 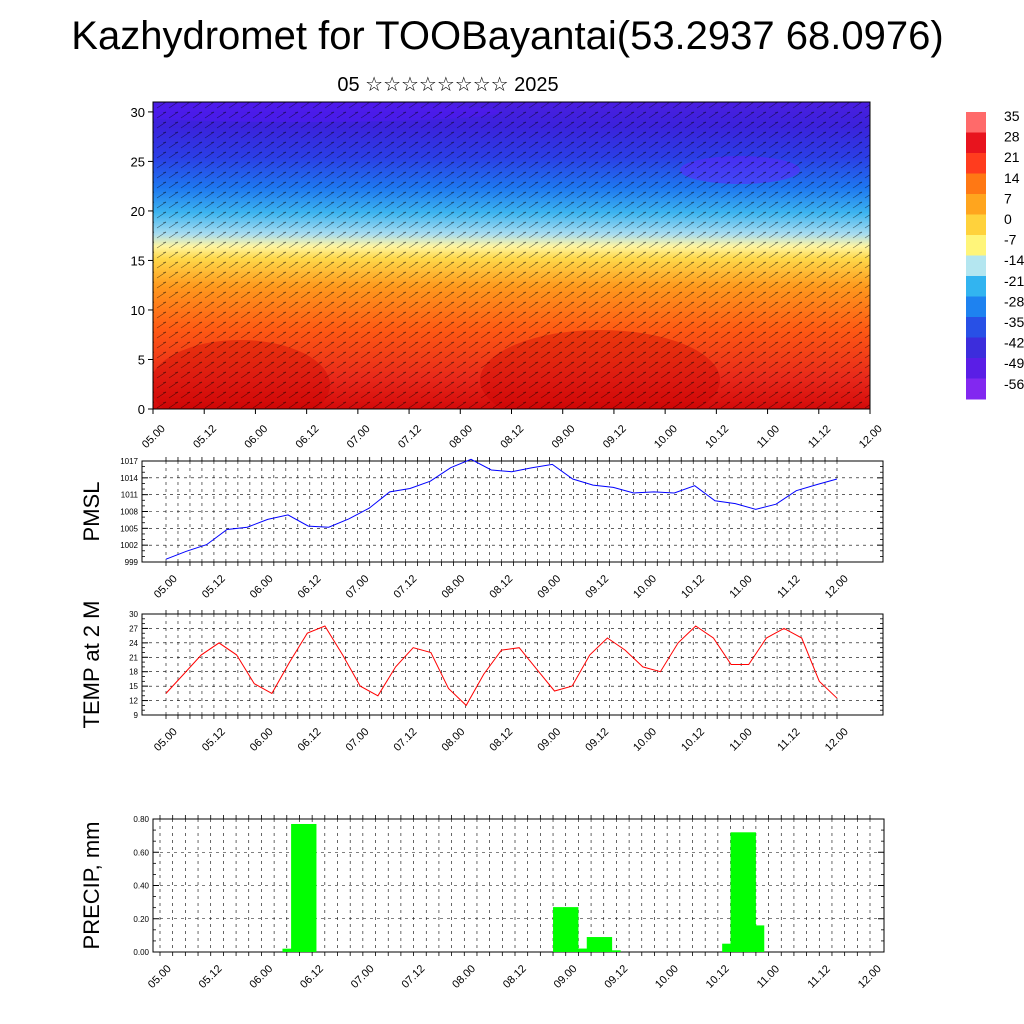 What do you see at coordinates (91, 665) in the screenshot?
I see `y-axis-label: TEMP at 2 M` at bounding box center [91, 665].